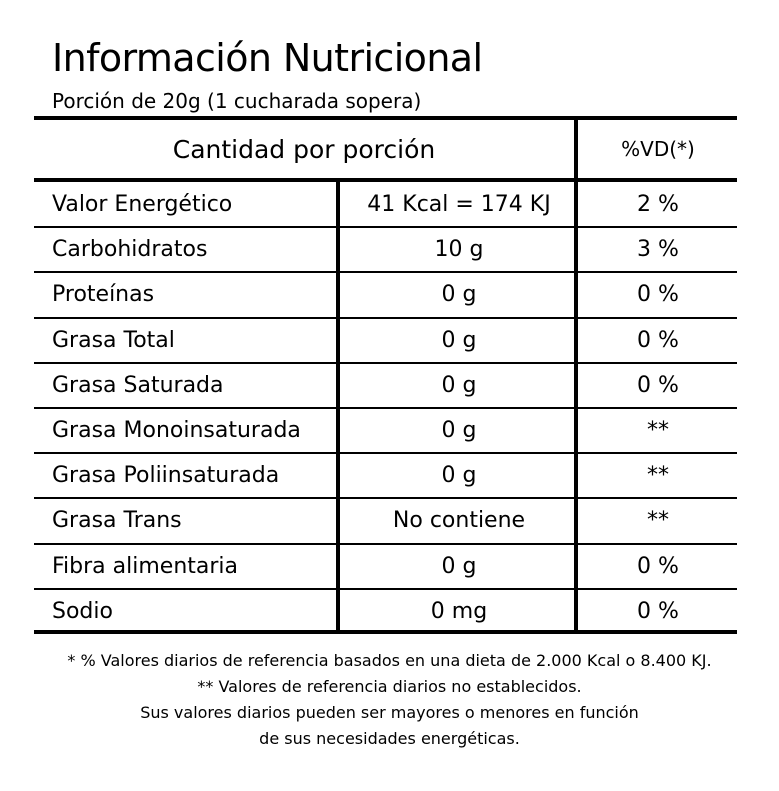 Image resolution: width=779 pixels, height=791 pixels. I want to click on serving-size: Porción de 20g (1 cucharada sopera), so click(237, 101).